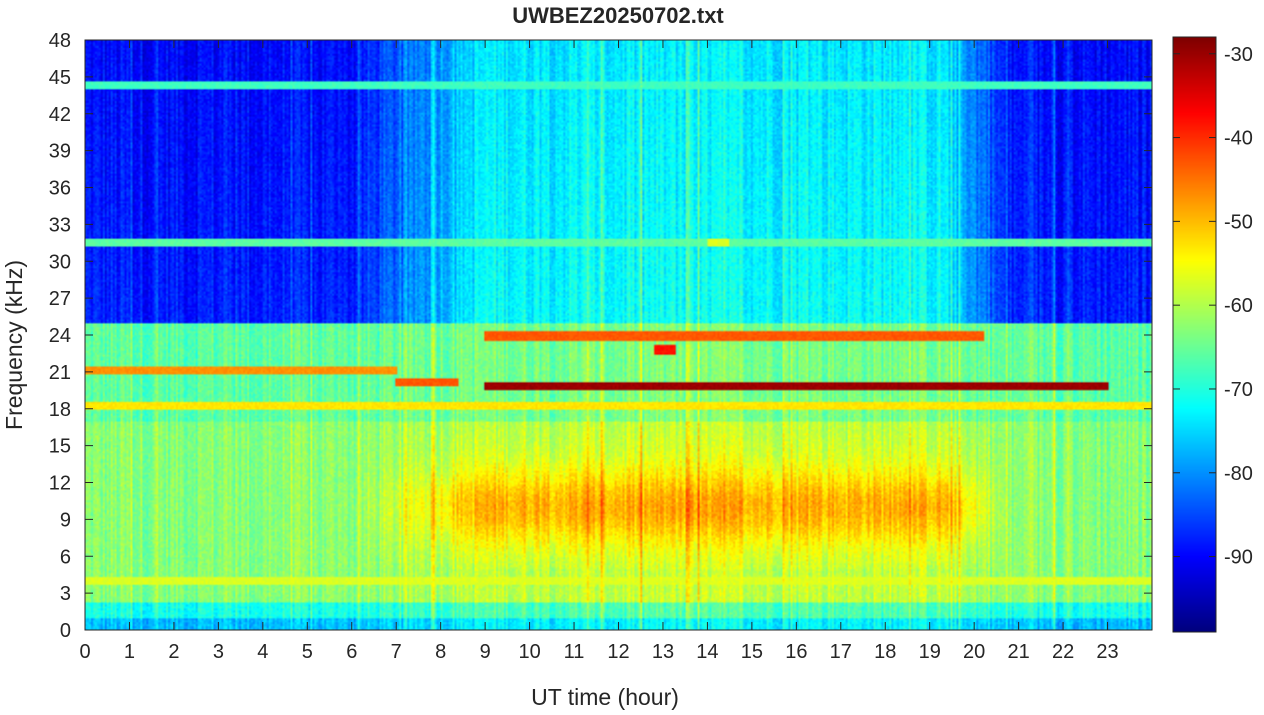 The height and width of the screenshot is (715, 1264). What do you see at coordinates (618, 652) in the screenshot?
I see `x-tick-label: 12` at bounding box center [618, 652].